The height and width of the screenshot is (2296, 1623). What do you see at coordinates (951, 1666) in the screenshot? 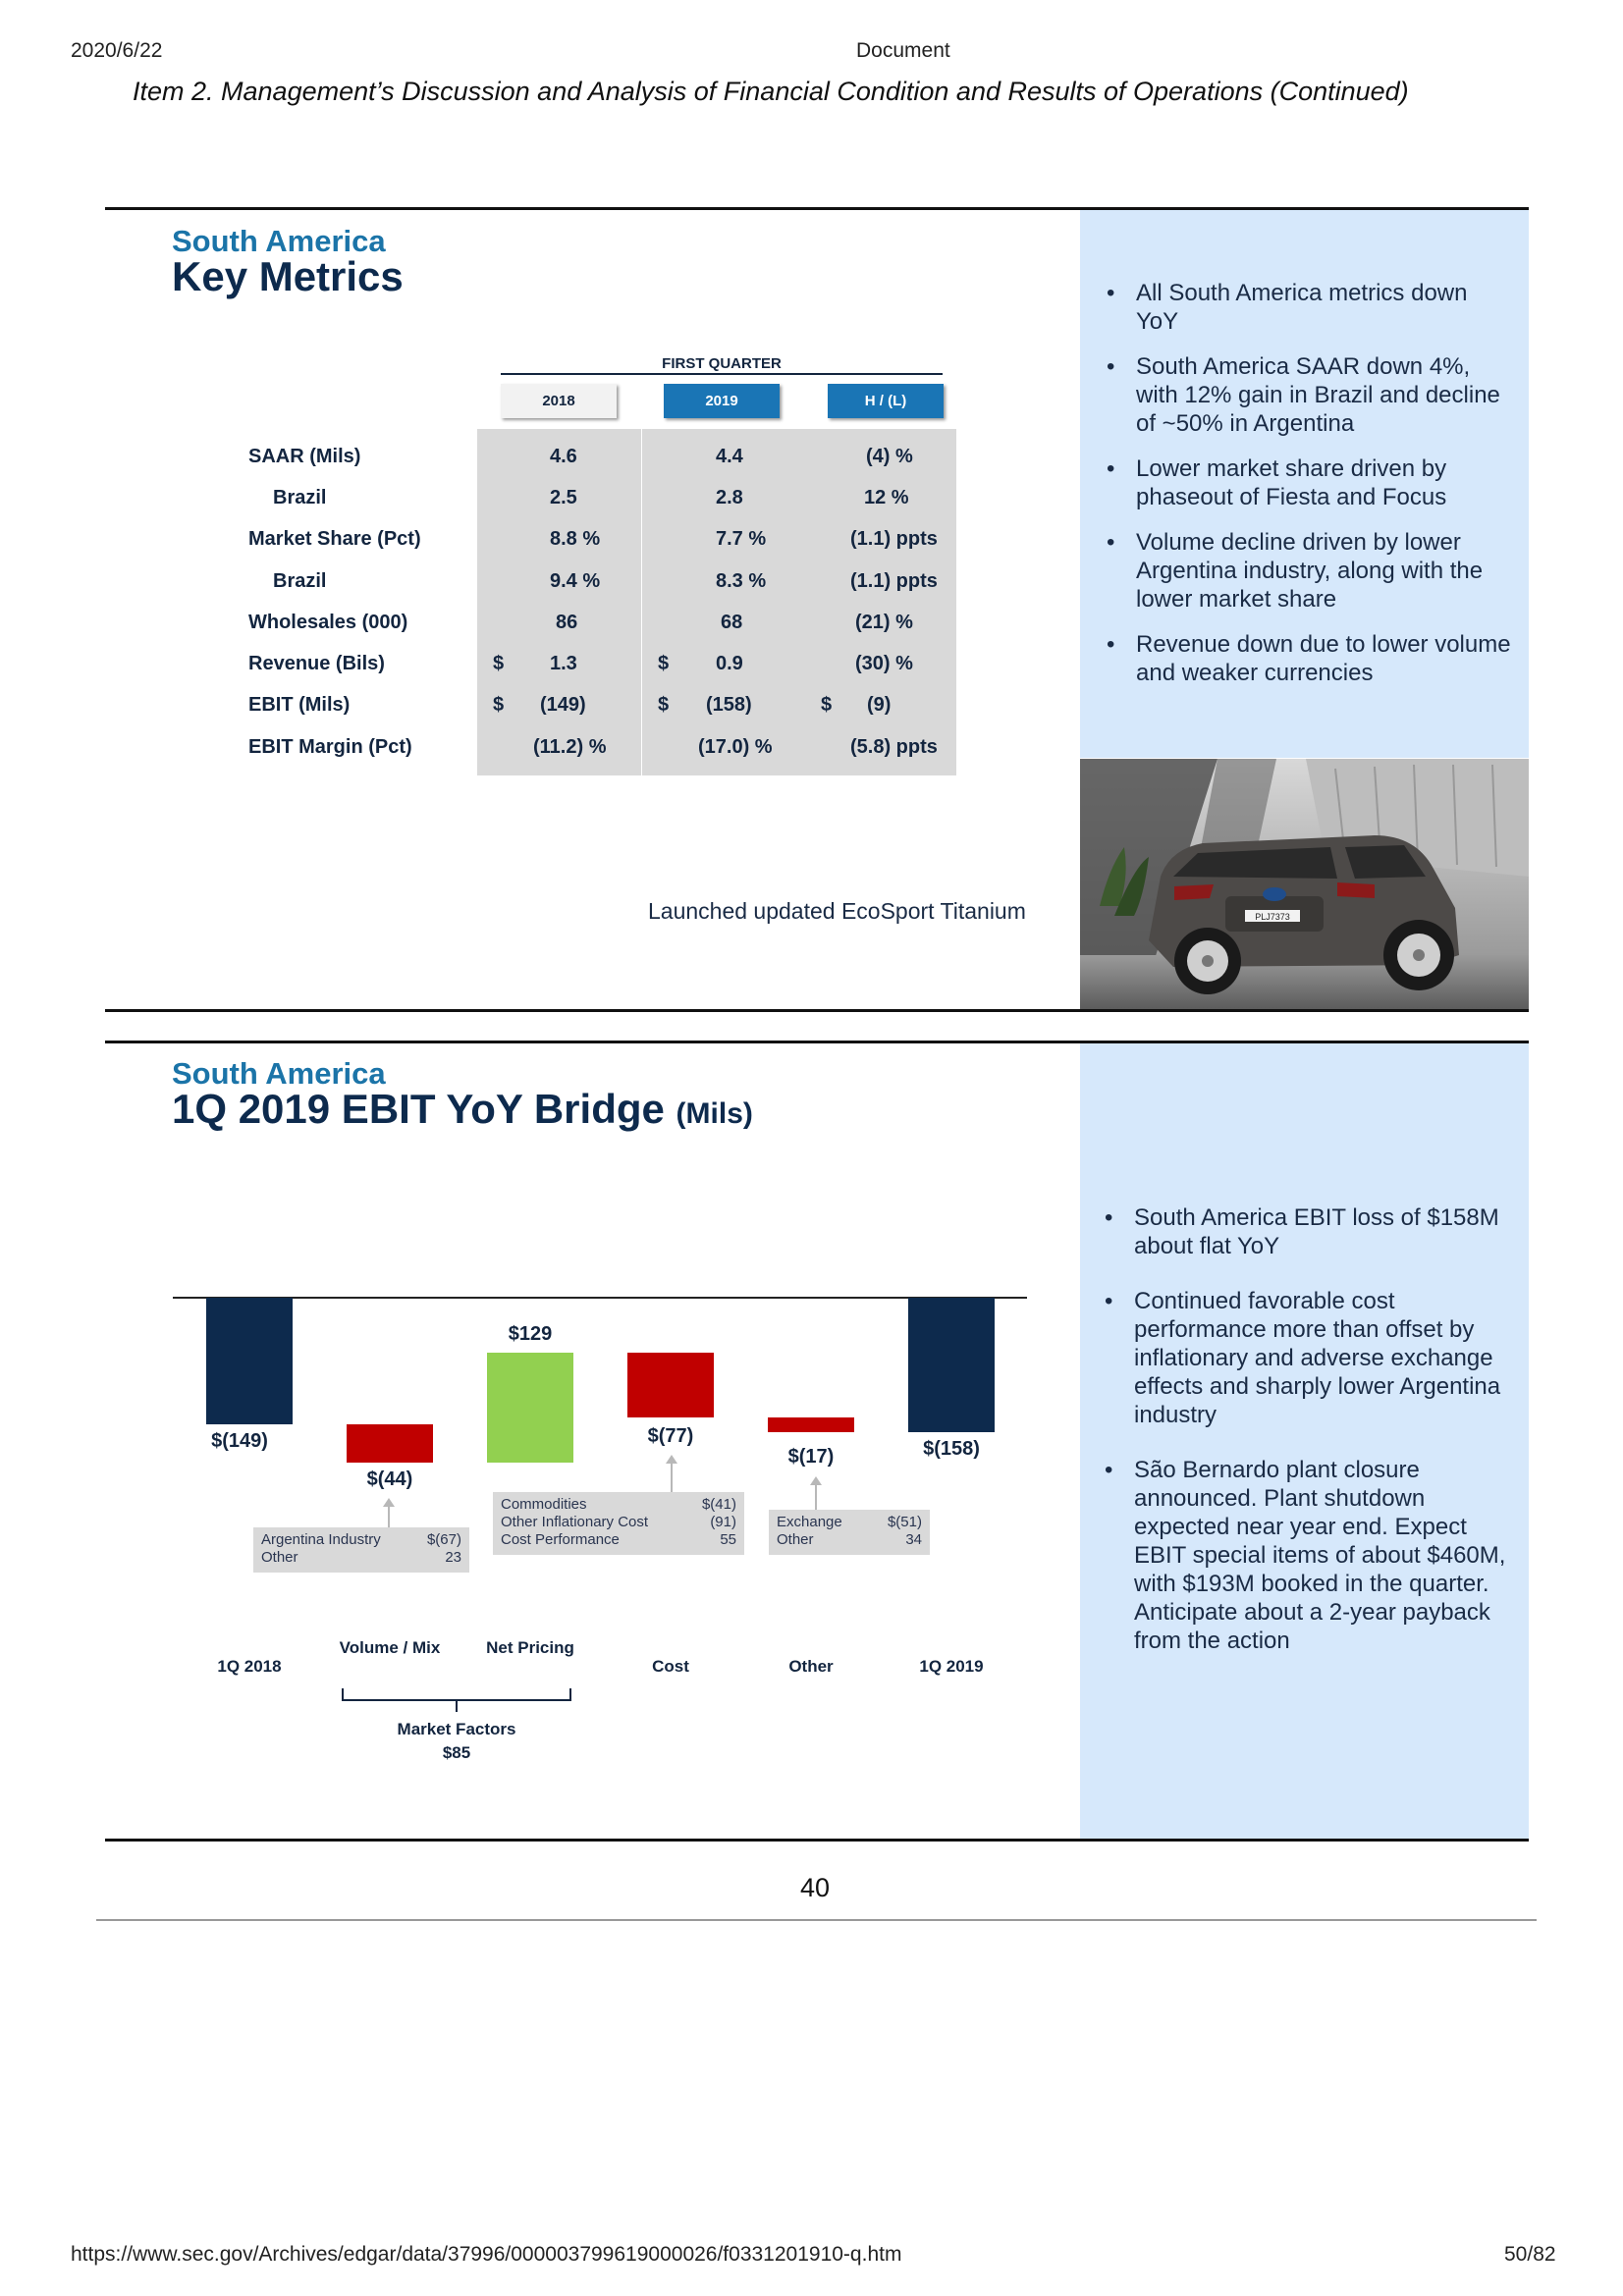
I see `bridge-category-5: 1Q 2019` at bounding box center [951, 1666].